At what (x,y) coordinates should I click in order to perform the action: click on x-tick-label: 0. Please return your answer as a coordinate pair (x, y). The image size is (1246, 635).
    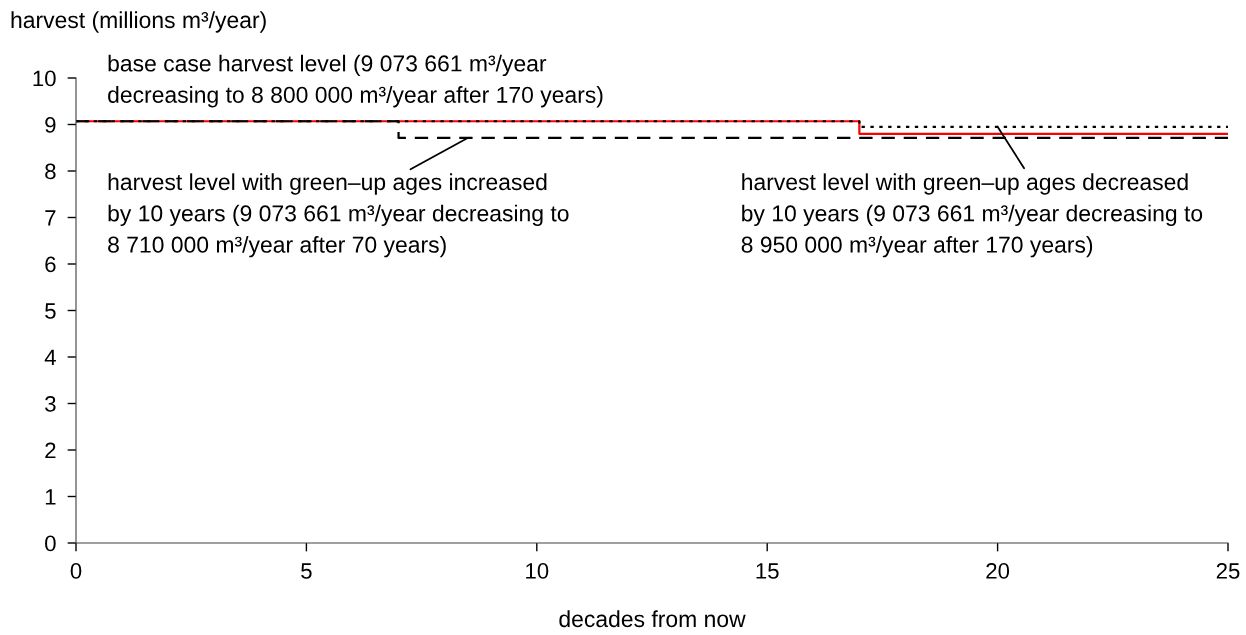
    Looking at the image, I should click on (76, 571).